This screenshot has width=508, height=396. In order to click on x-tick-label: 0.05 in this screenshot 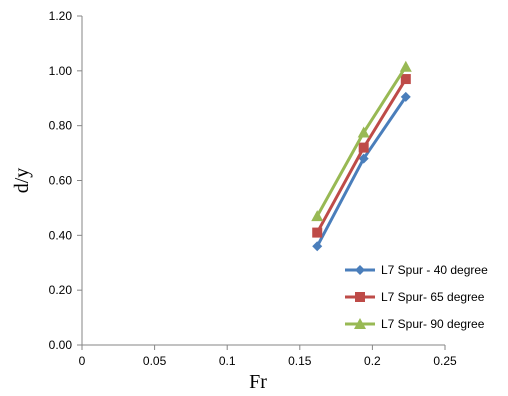, I will do `click(155, 361)`.